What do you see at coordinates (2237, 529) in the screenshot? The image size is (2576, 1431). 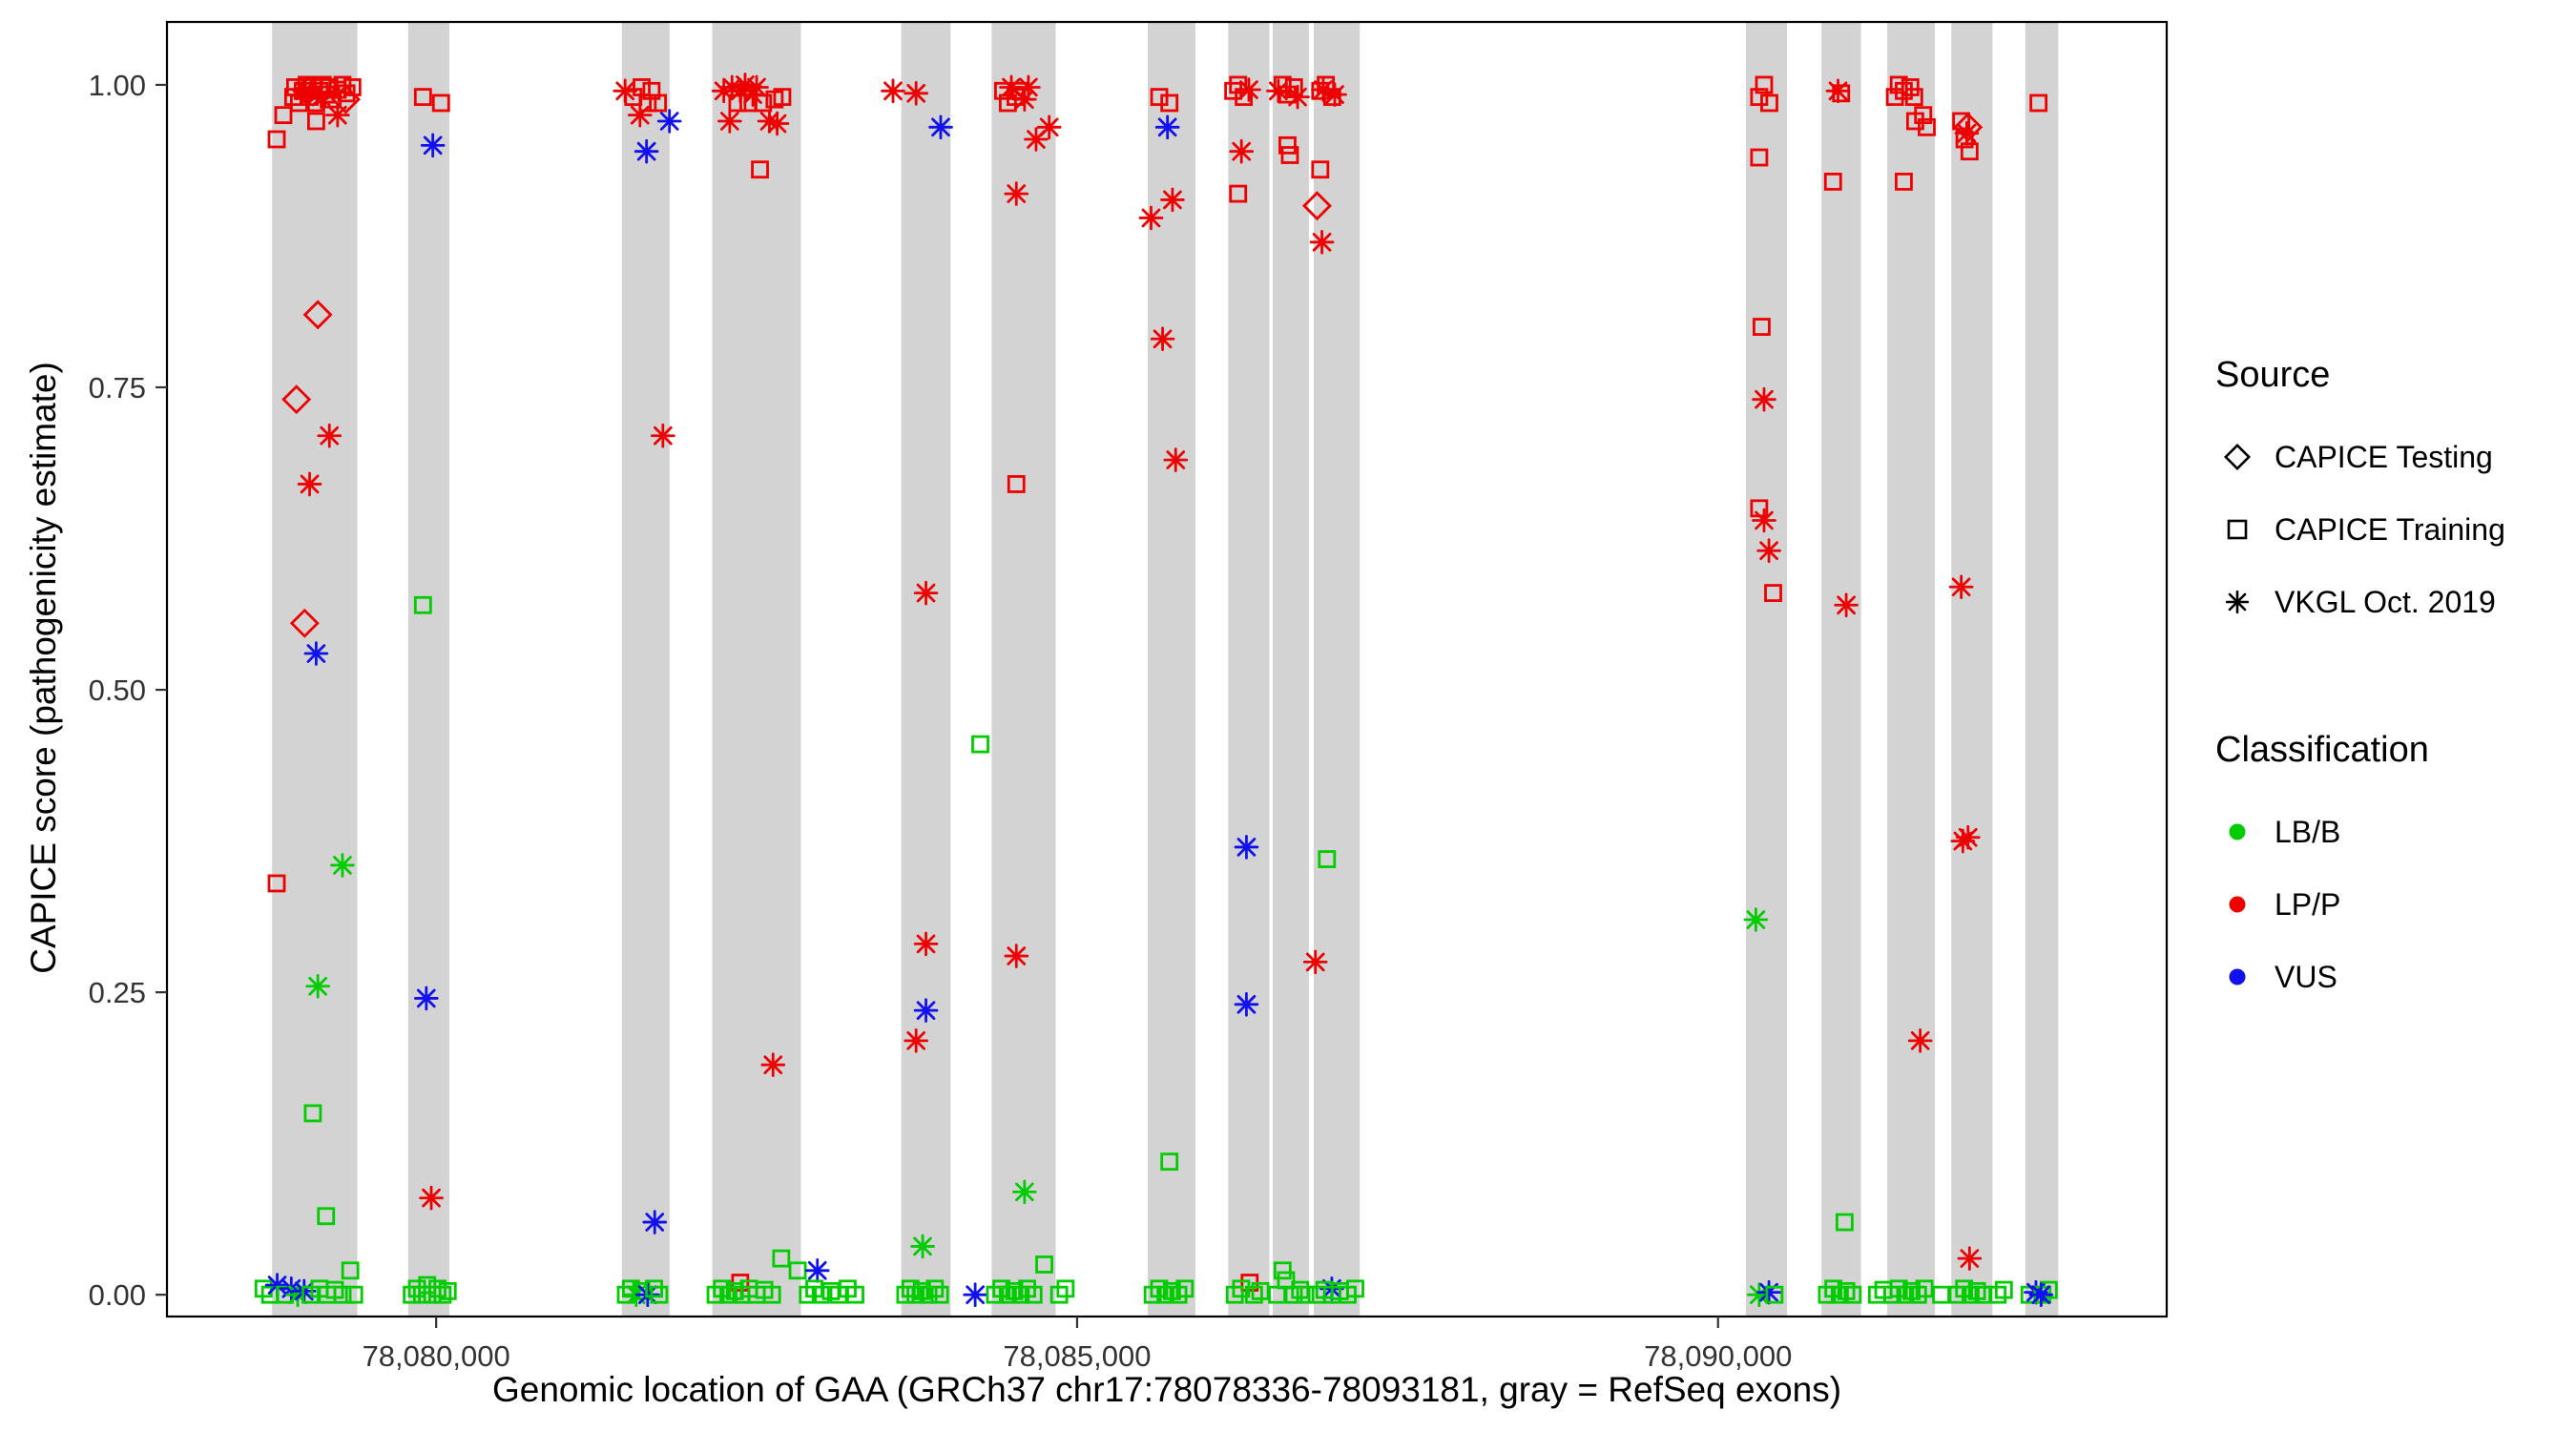 I see `square-icon` at bounding box center [2237, 529].